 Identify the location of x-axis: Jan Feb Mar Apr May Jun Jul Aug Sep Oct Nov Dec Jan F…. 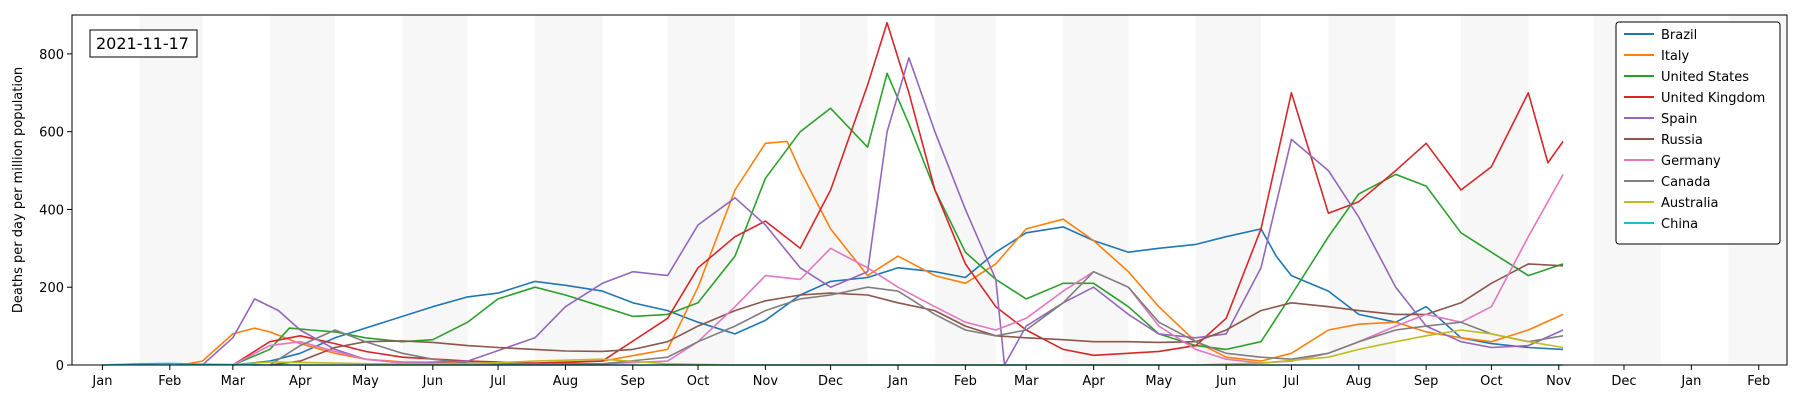
(930, 377).